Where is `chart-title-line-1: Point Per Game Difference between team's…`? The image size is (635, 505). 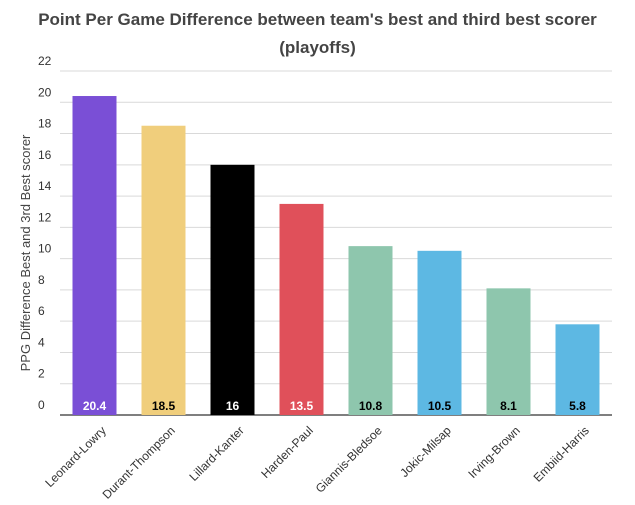
chart-title-line-1: Point Per Game Difference between team's… is located at coordinates (317, 19).